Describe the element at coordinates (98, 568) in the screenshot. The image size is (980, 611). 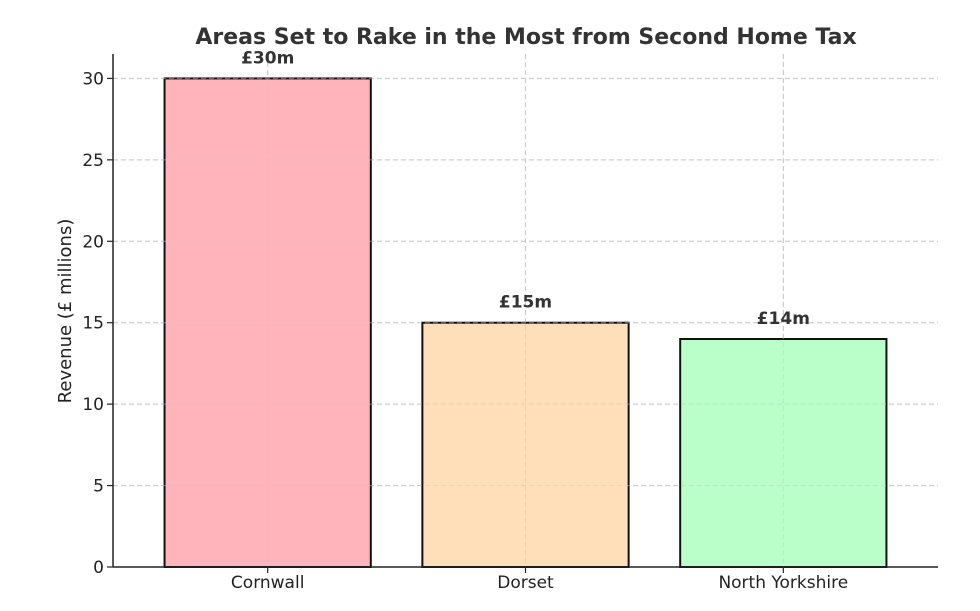
I see `y-tick-label: 0` at that location.